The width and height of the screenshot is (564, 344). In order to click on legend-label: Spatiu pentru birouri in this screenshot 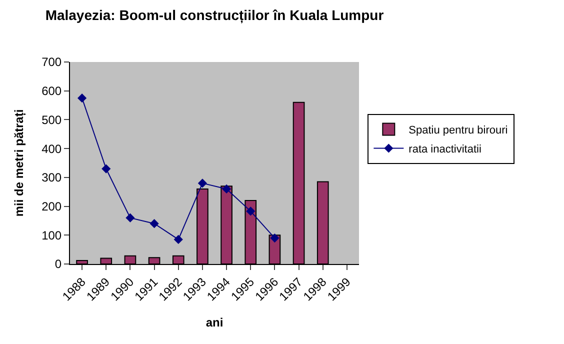, I will do `click(458, 130)`.